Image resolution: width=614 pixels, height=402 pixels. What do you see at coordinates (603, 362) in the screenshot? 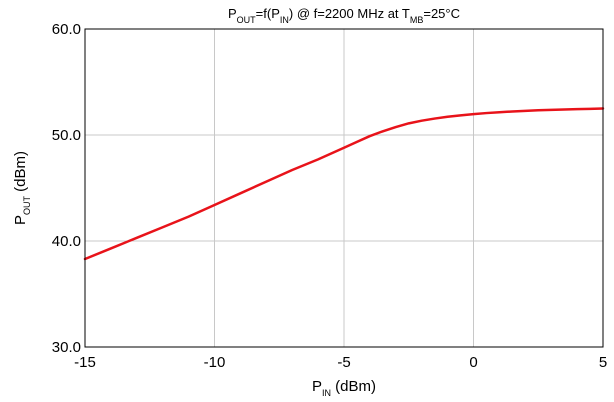
I see `x-tick-label: 5` at bounding box center [603, 362].